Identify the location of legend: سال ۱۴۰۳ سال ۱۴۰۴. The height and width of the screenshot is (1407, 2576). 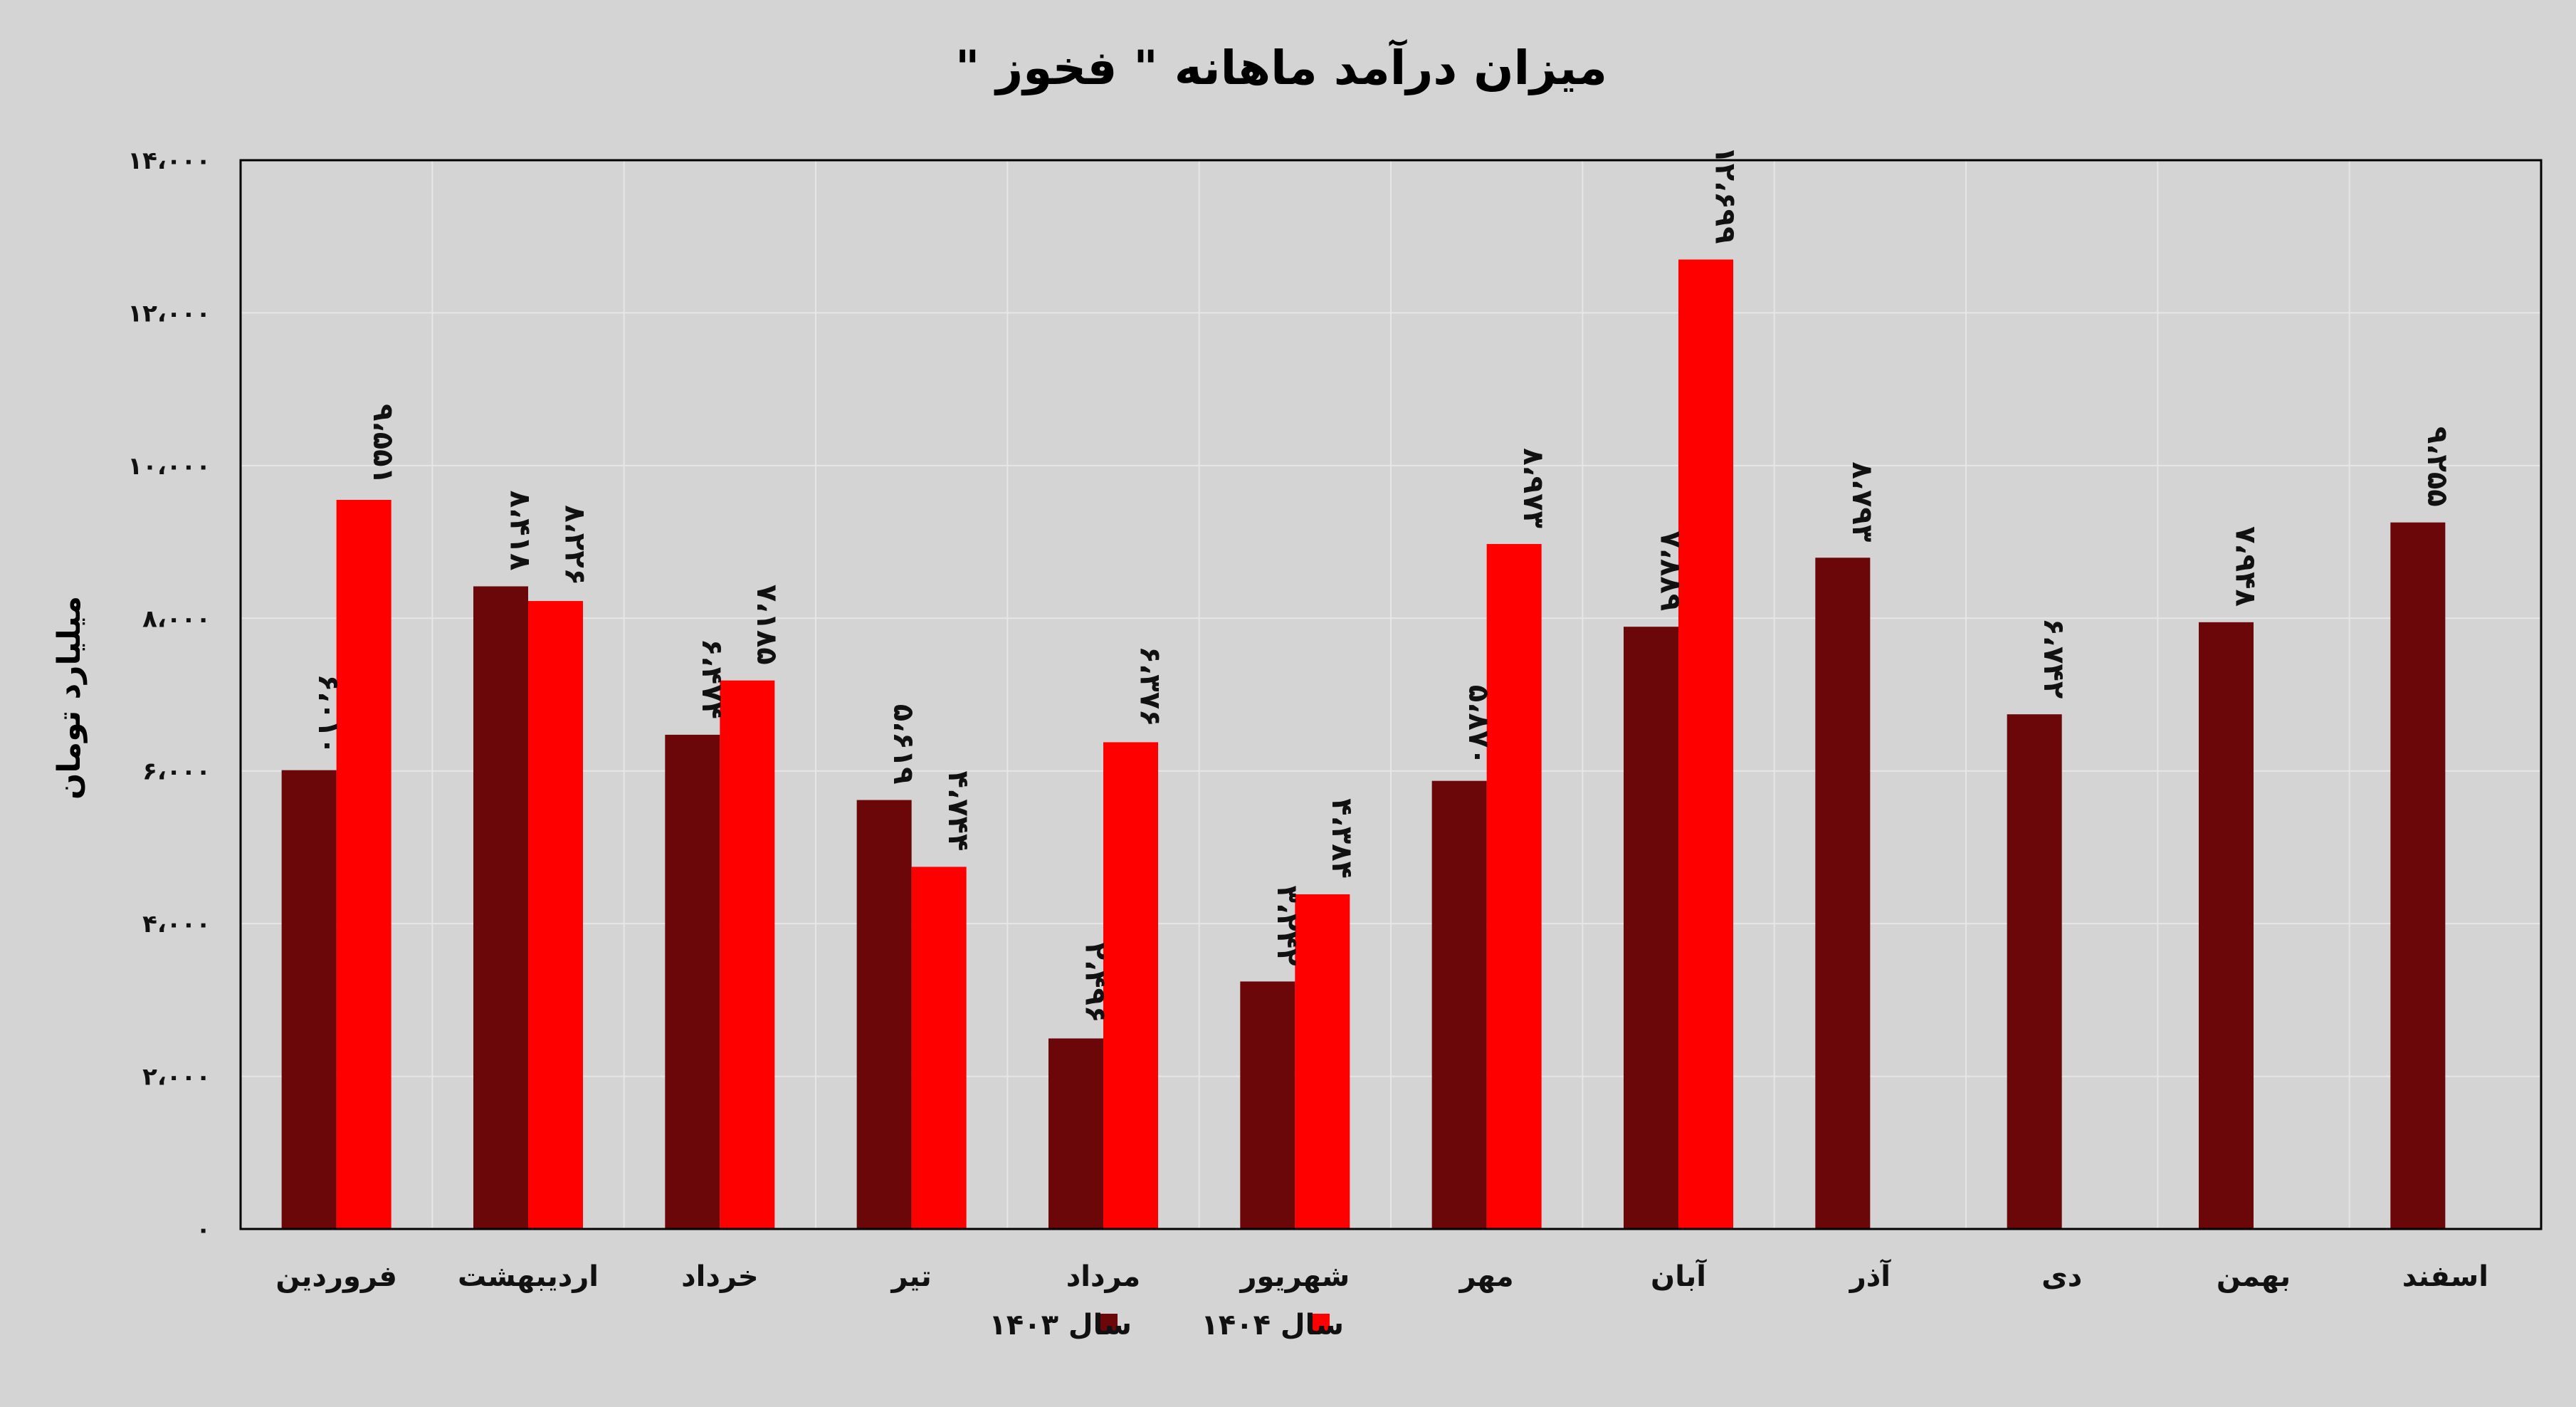
(1166, 1325).